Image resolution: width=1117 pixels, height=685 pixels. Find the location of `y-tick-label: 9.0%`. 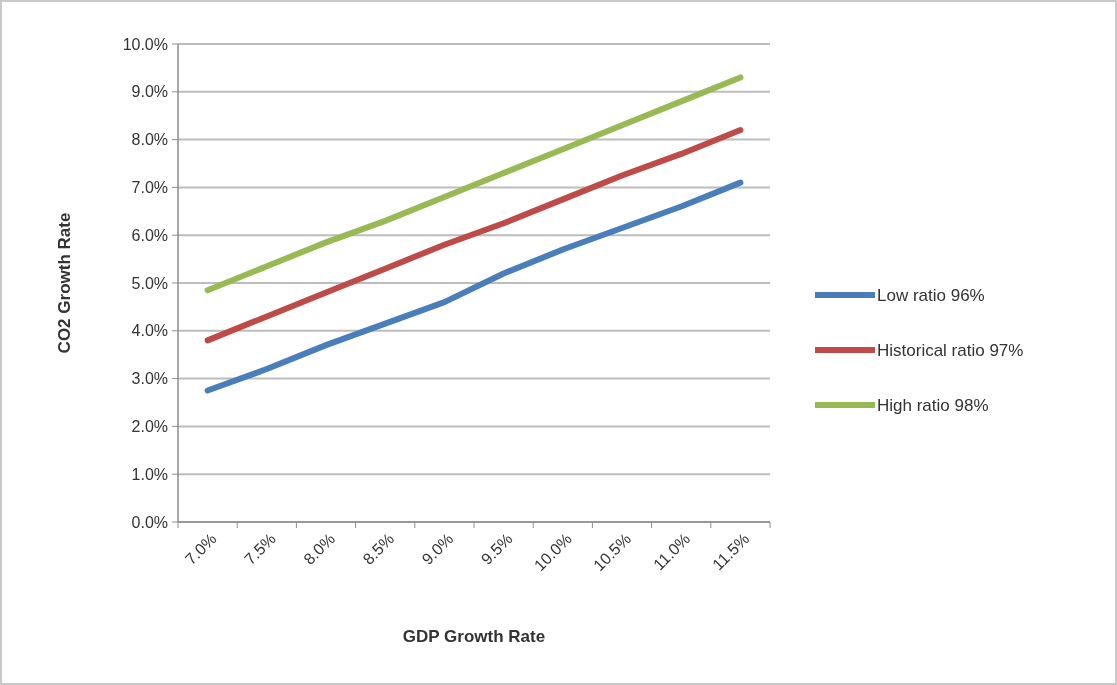

y-tick-label: 9.0% is located at coordinates (149, 92).